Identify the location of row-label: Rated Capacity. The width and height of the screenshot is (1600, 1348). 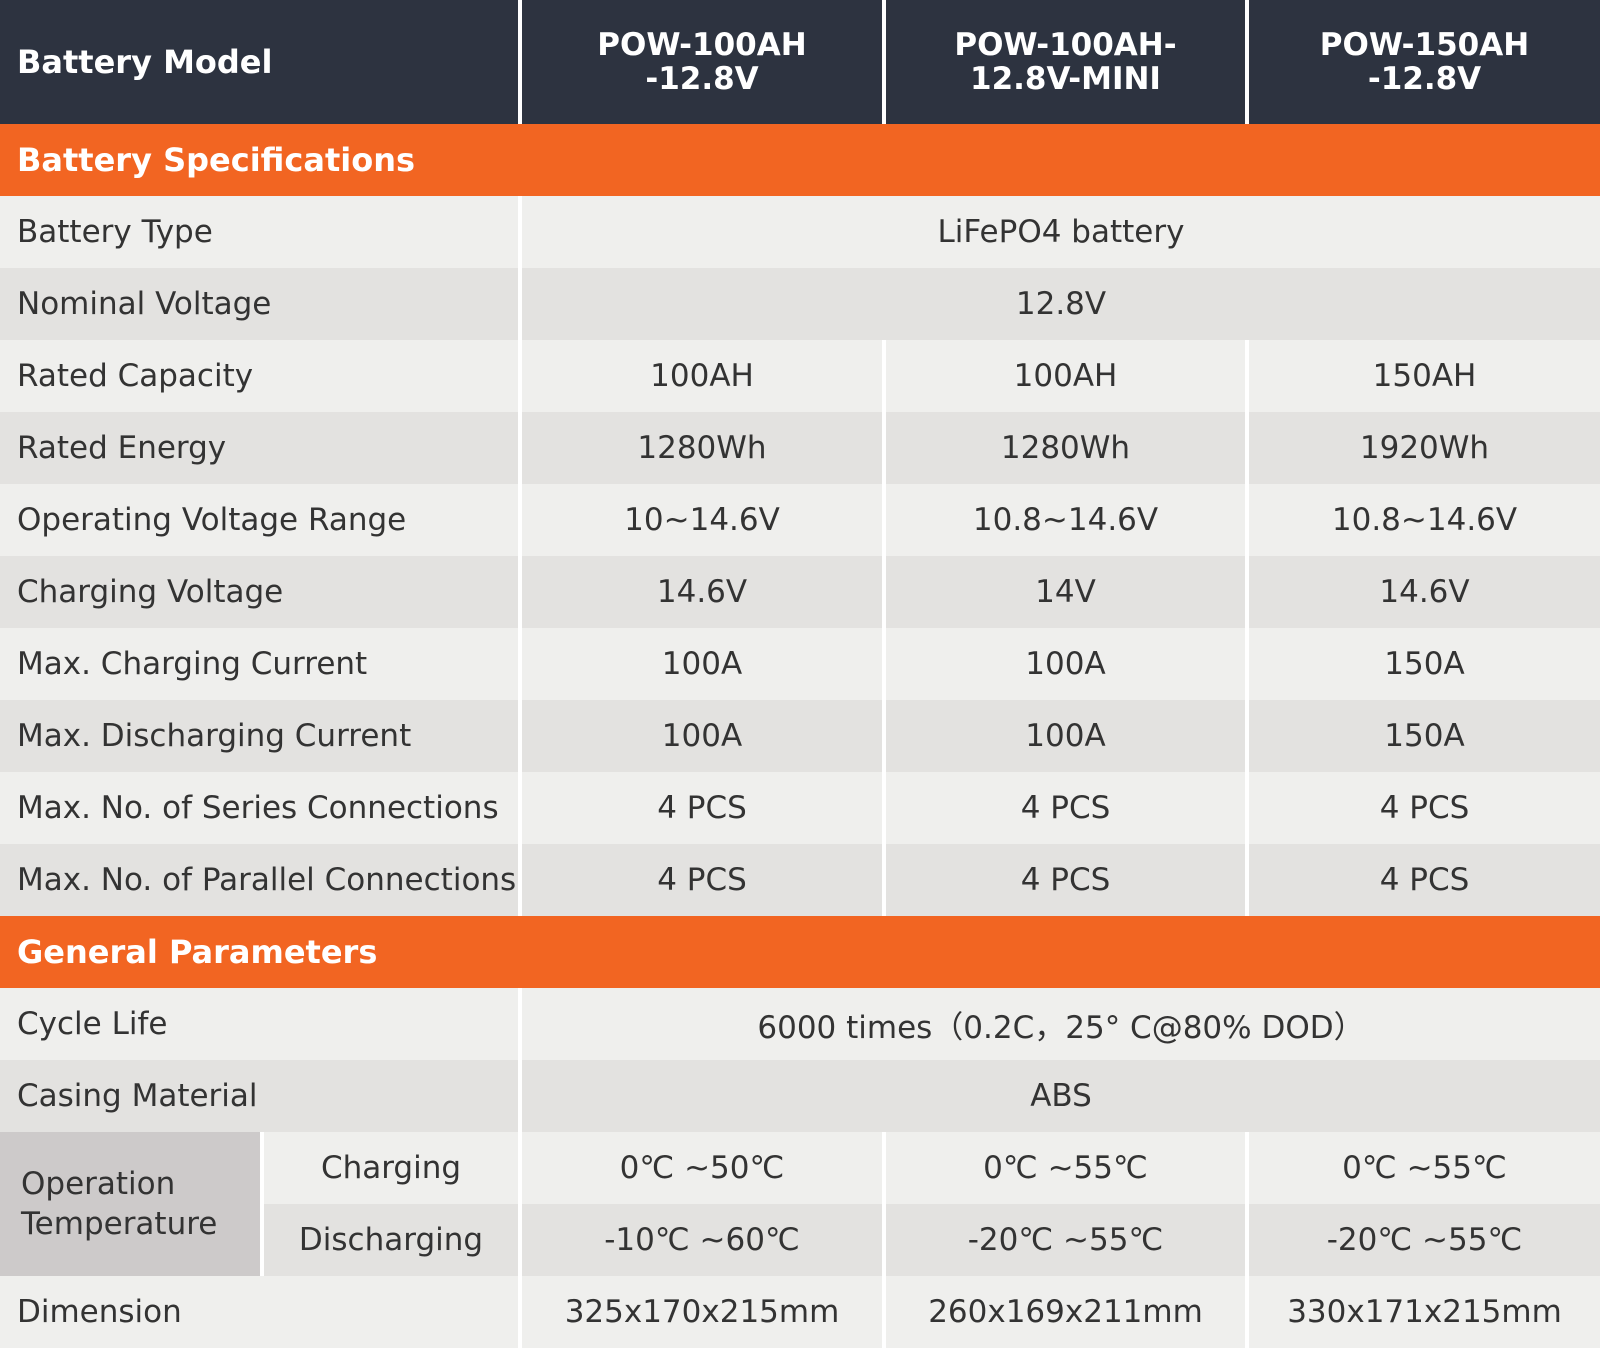
(261, 376).